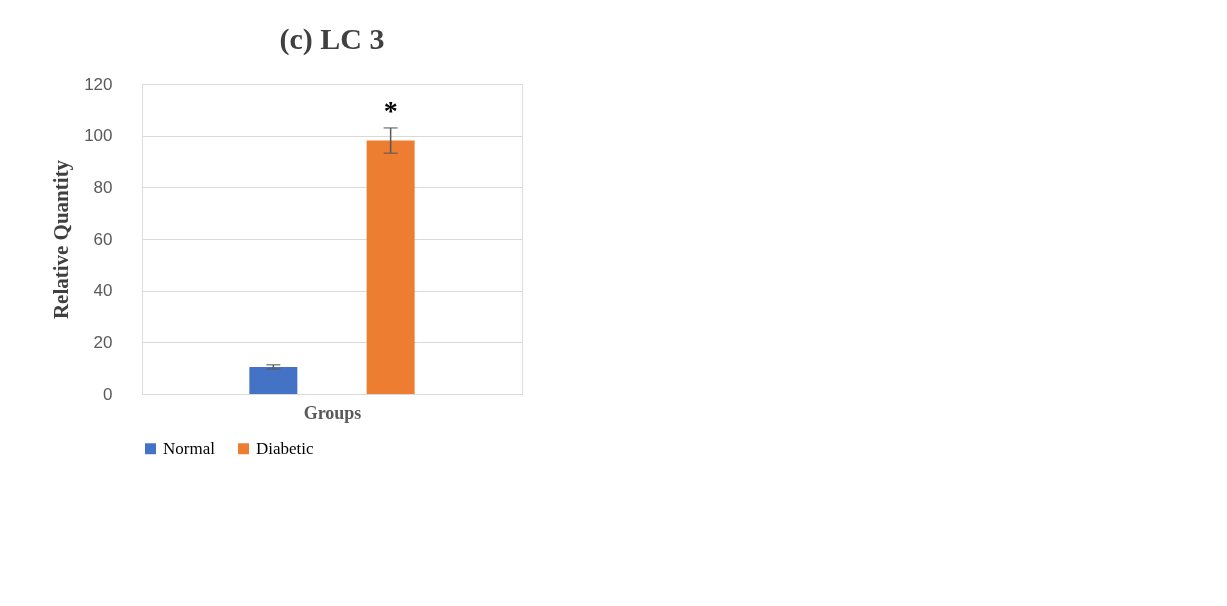 This screenshot has height=606, width=1227. I want to click on y-tick-label: 80, so click(103, 187).